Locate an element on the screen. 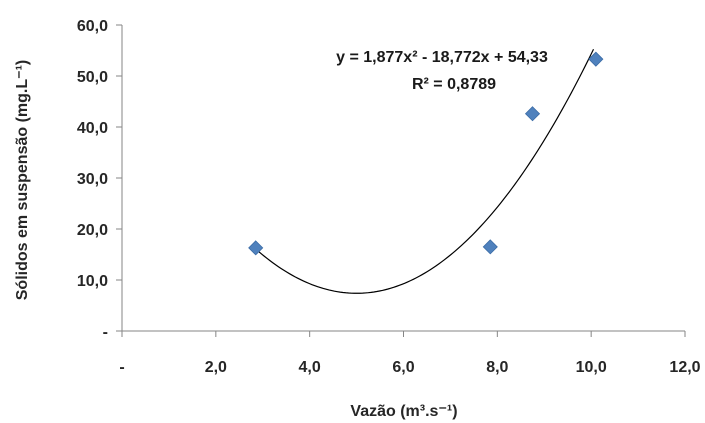 This screenshot has height=423, width=705. x-axis-title: Vazão (m³.s⁻¹) is located at coordinates (403, 411).